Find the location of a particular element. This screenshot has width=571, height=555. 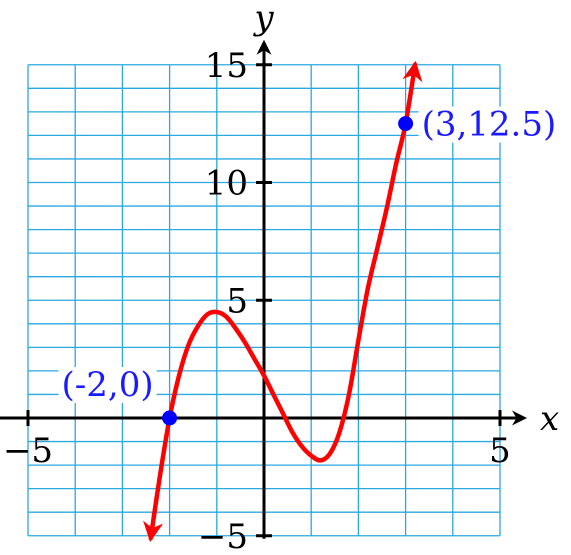

x-axis-label: x is located at coordinates (549, 419).